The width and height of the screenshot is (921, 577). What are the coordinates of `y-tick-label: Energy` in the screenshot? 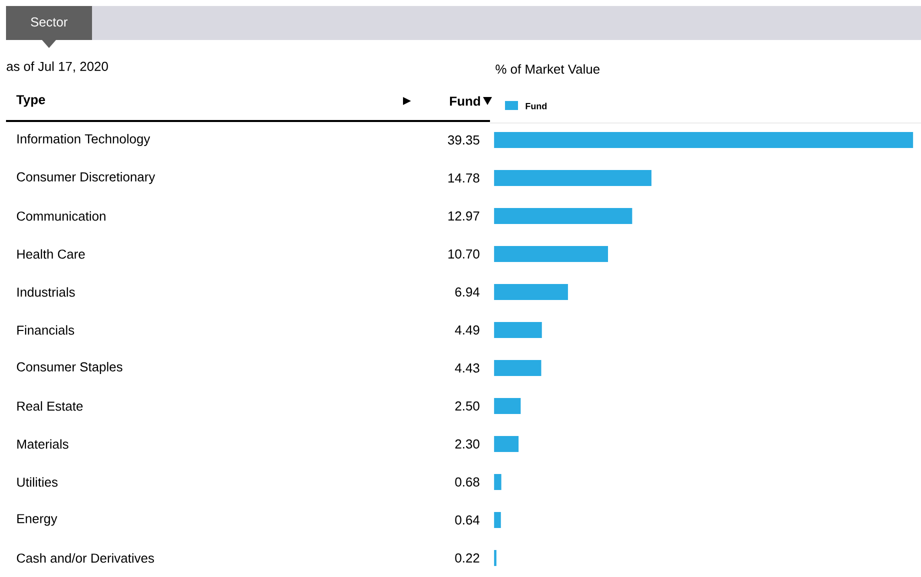 It's located at (37, 520).